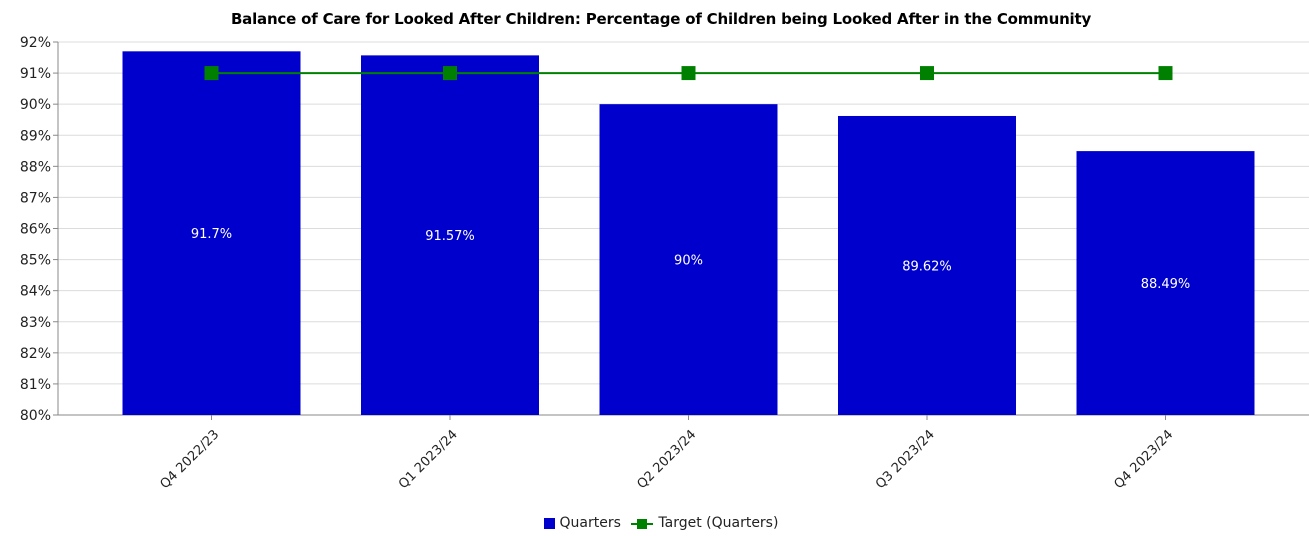 The image size is (1309, 536). I want to click on x-tick-label: Q4 2023/24, so click(1144, 459).